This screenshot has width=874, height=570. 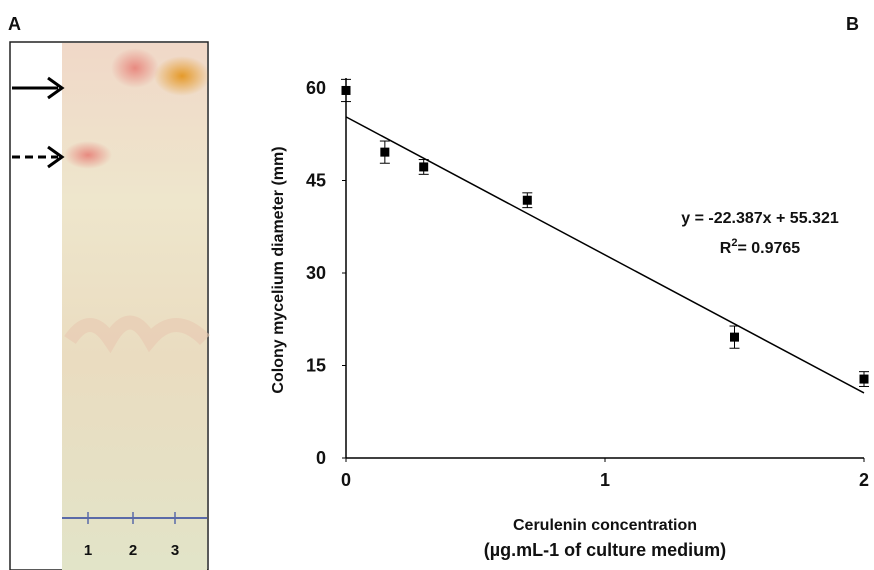 I want to click on lane-label: 2, so click(x=133, y=550).